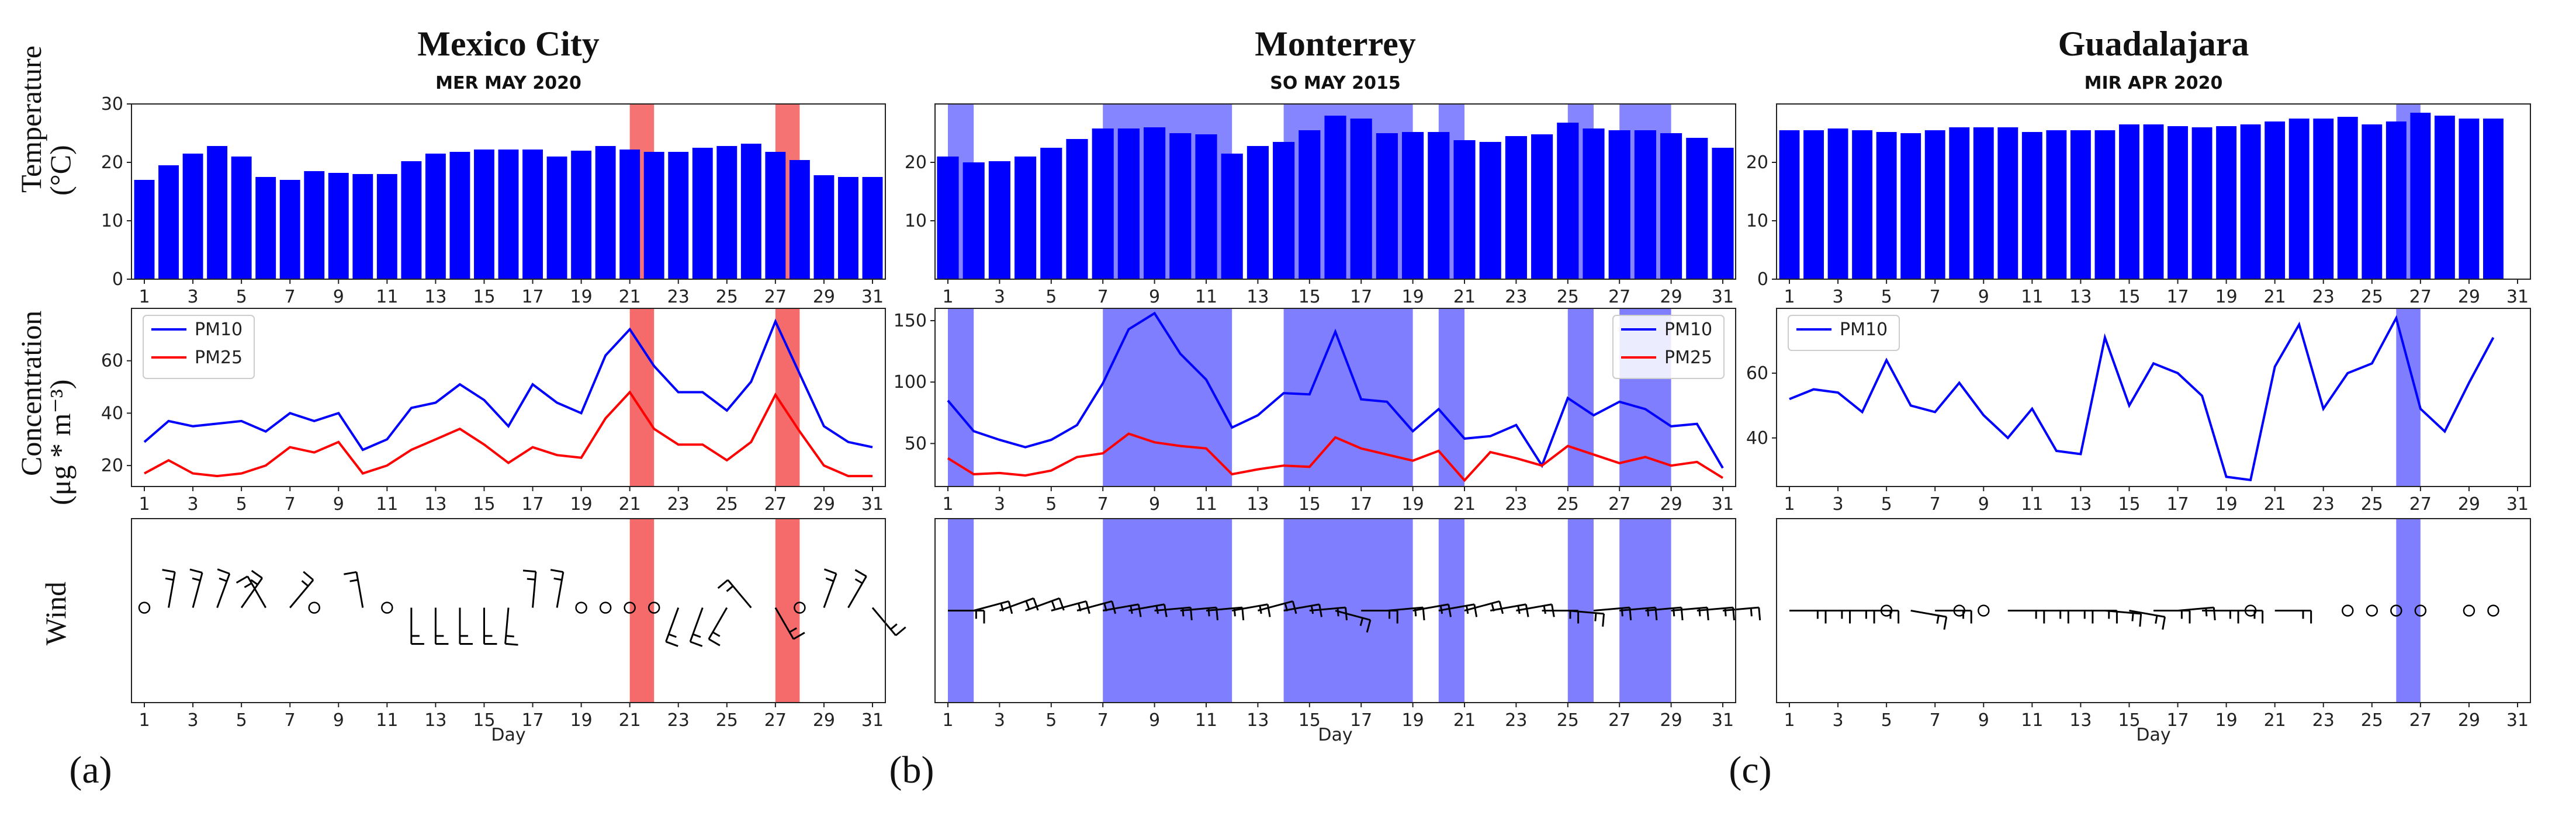  I want to click on temperature-xtick-label: 23, so click(1516, 297).